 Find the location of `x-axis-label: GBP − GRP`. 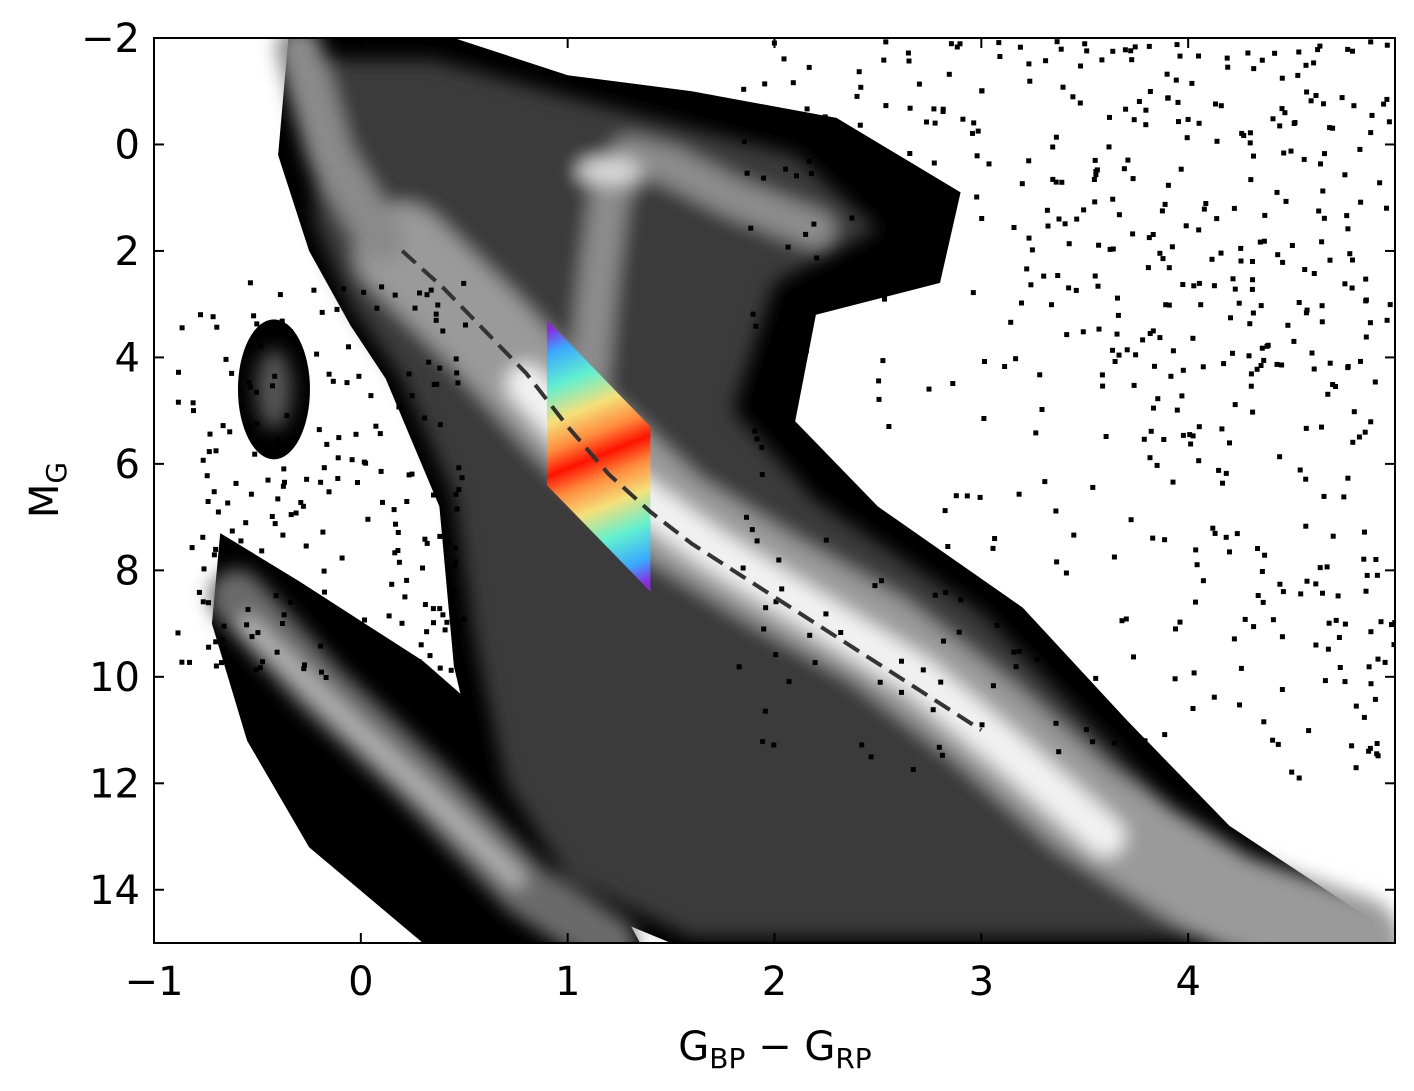

x-axis-label: GBP − GRP is located at coordinates (774, 1049).